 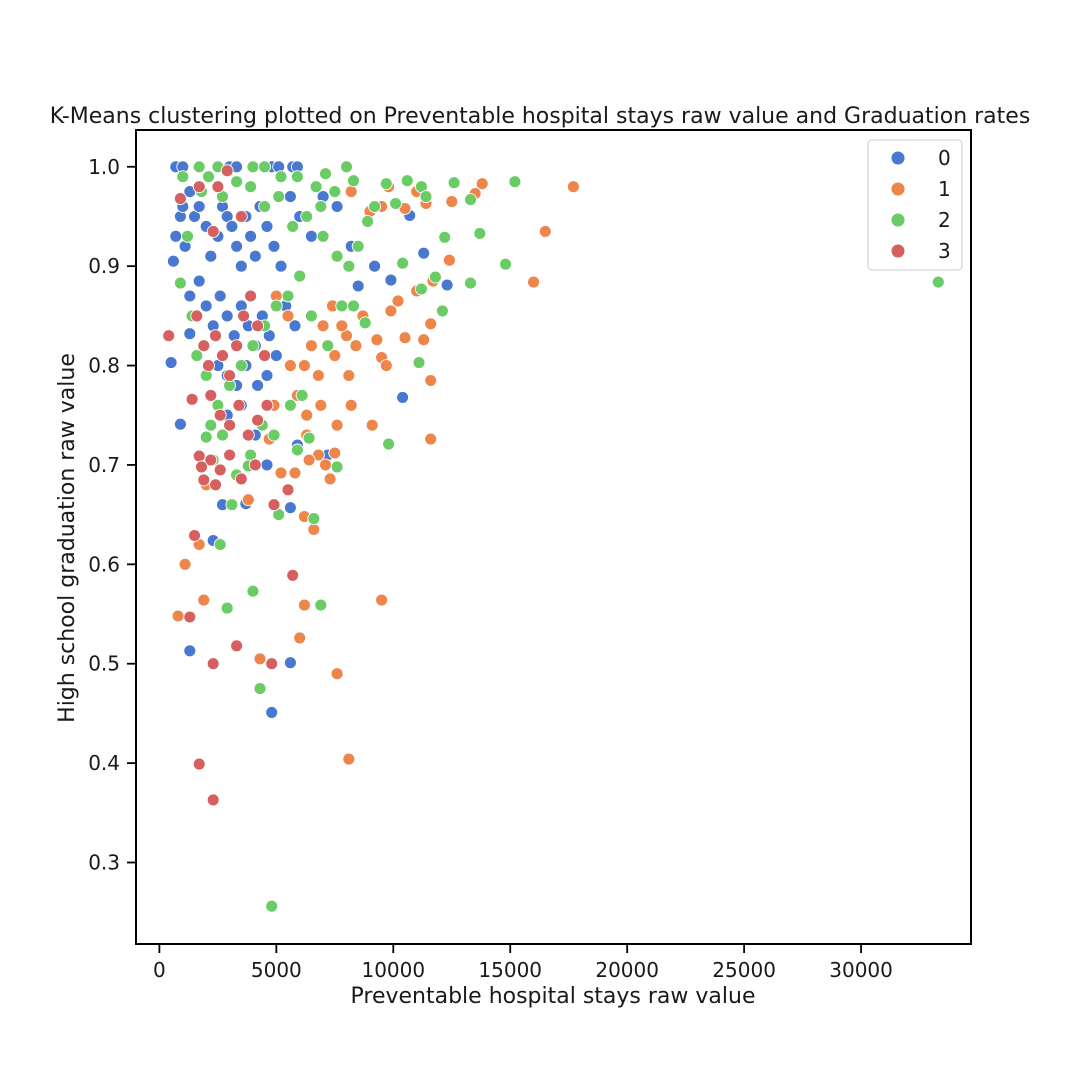 What do you see at coordinates (104, 664) in the screenshot?
I see `y-tick-label: 0.5` at bounding box center [104, 664].